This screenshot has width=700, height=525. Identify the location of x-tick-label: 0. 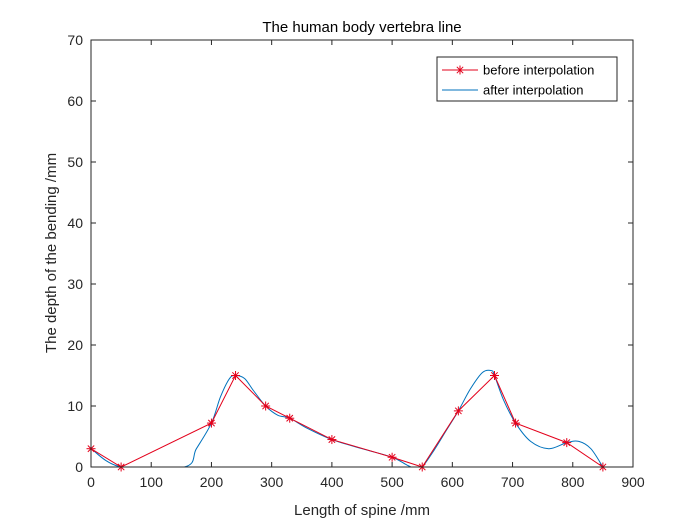
(91, 482).